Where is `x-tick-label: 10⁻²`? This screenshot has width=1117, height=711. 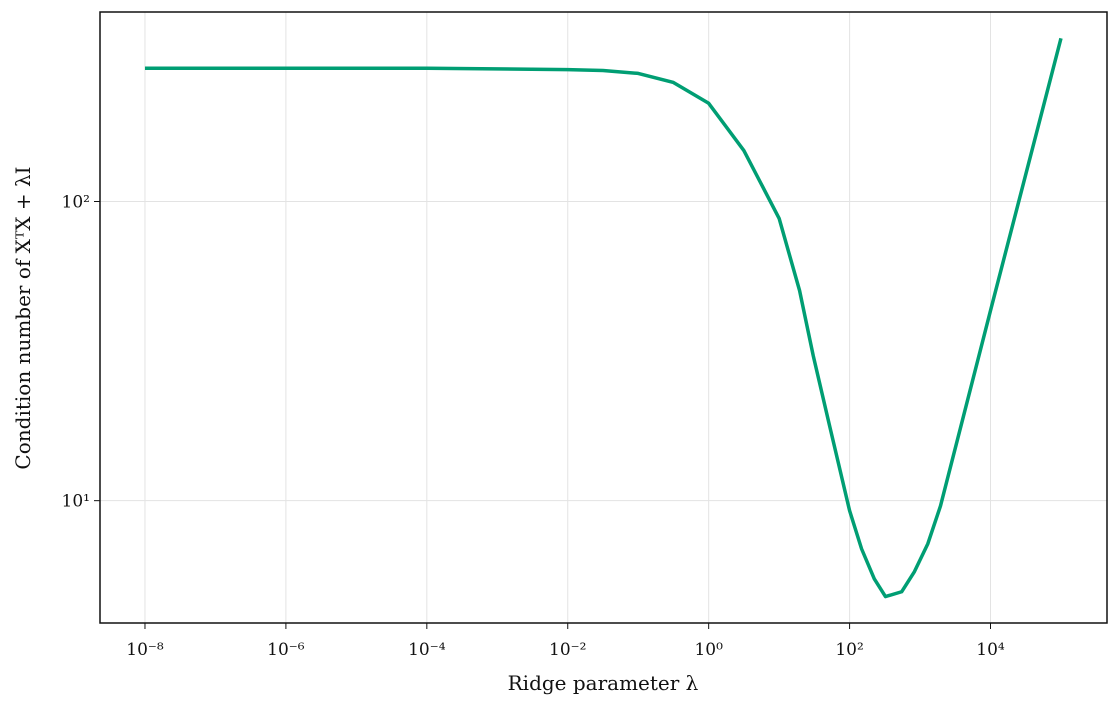 x-tick-label: 10⁻² is located at coordinates (567, 650).